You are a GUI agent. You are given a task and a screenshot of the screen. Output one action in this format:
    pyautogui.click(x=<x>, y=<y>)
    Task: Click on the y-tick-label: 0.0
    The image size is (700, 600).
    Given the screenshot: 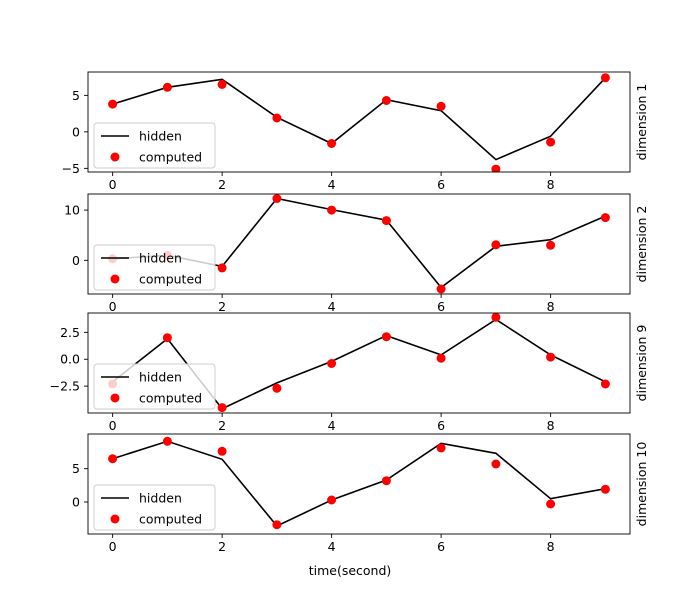 What is the action you would take?
    pyautogui.click(x=70, y=359)
    